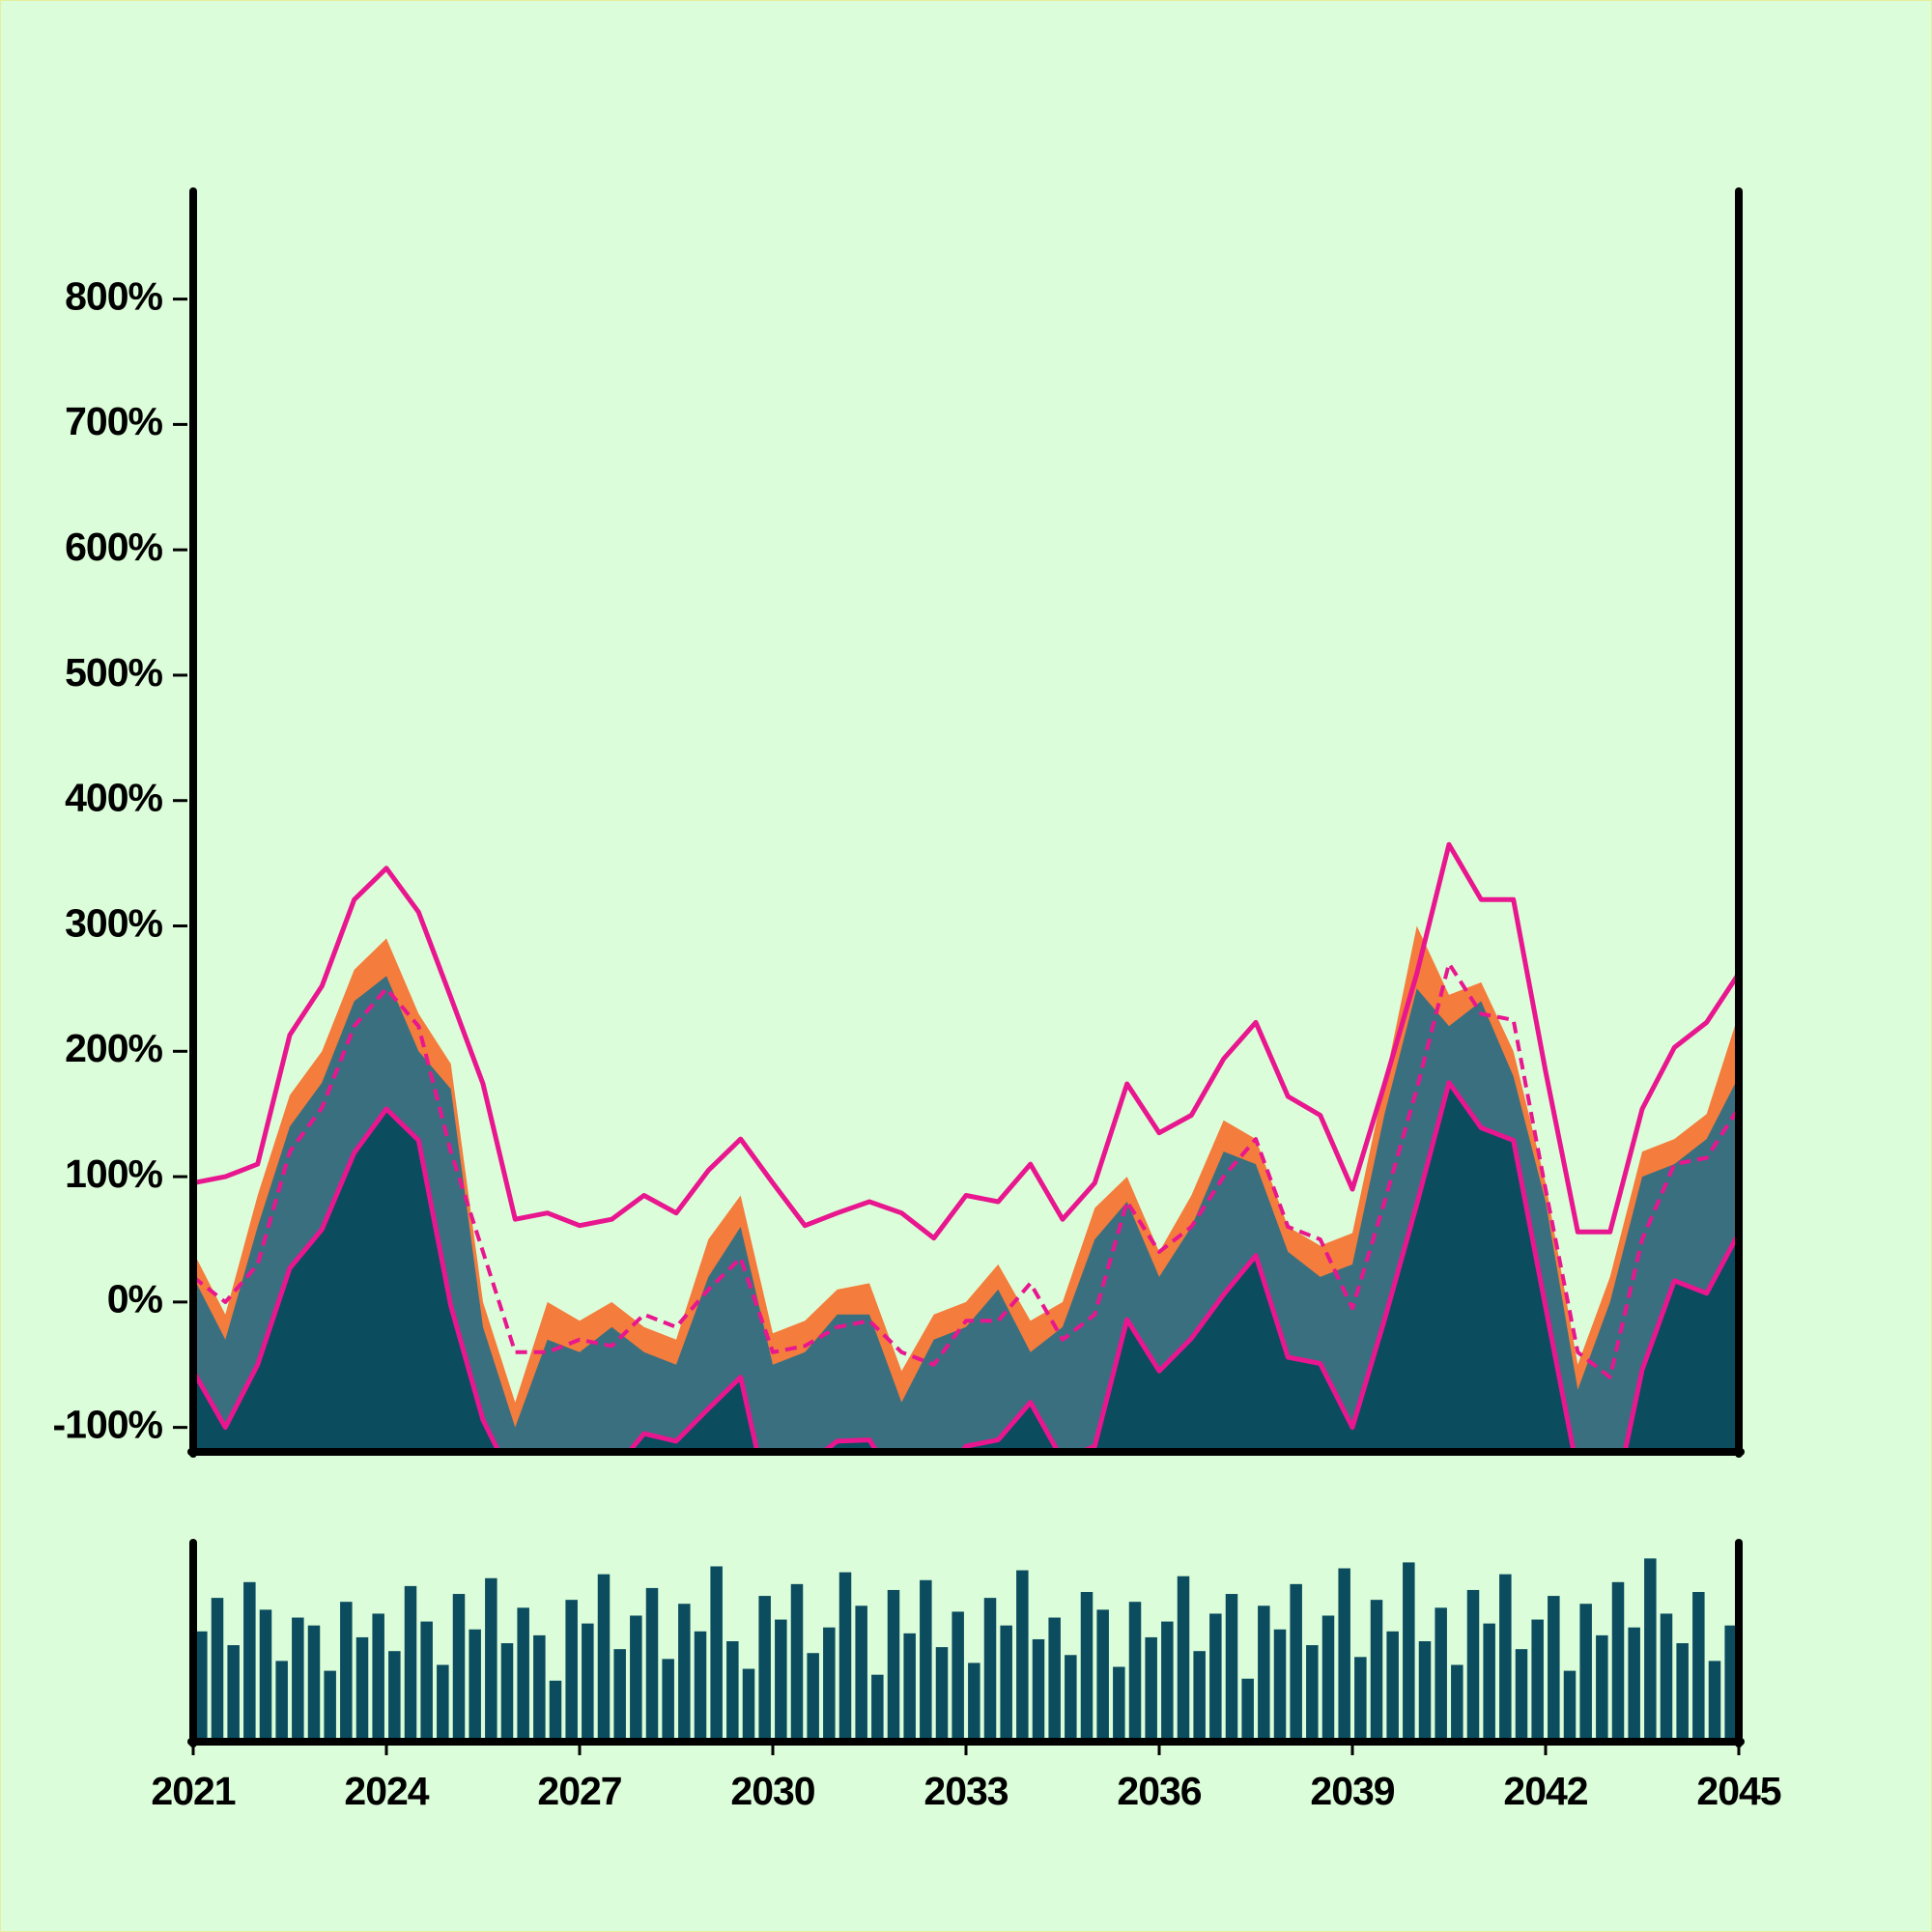 The image size is (1932, 1932). I want to click on x-tick-label: 2027, so click(579, 1791).